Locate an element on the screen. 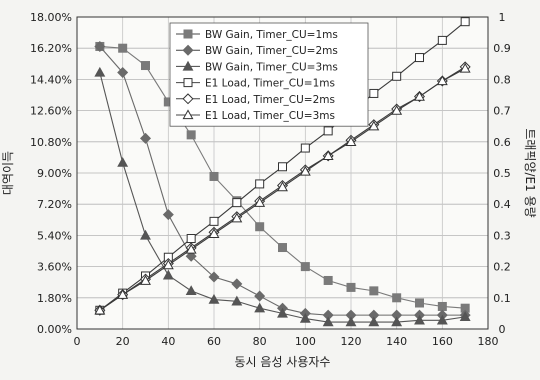 This screenshot has height=380, width=540. x-tick-label: 60 is located at coordinates (214, 341).